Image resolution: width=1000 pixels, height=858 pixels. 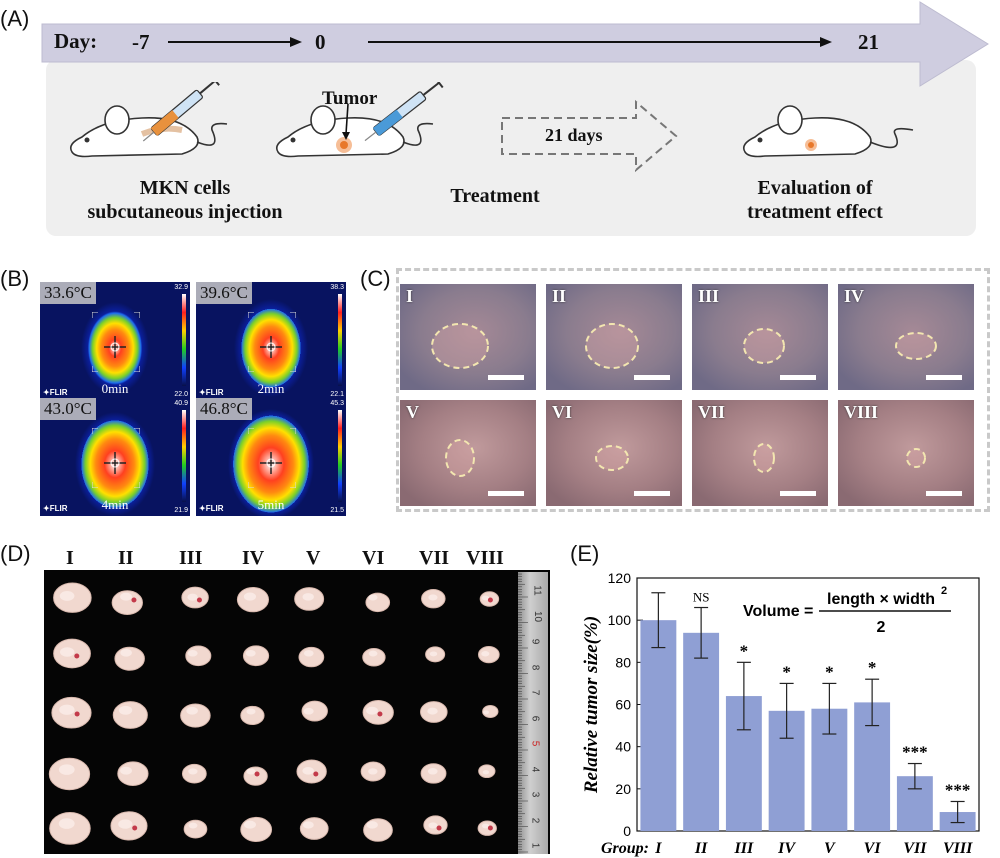 I want to click on colorbar-max: 32.9, so click(x=181, y=287).